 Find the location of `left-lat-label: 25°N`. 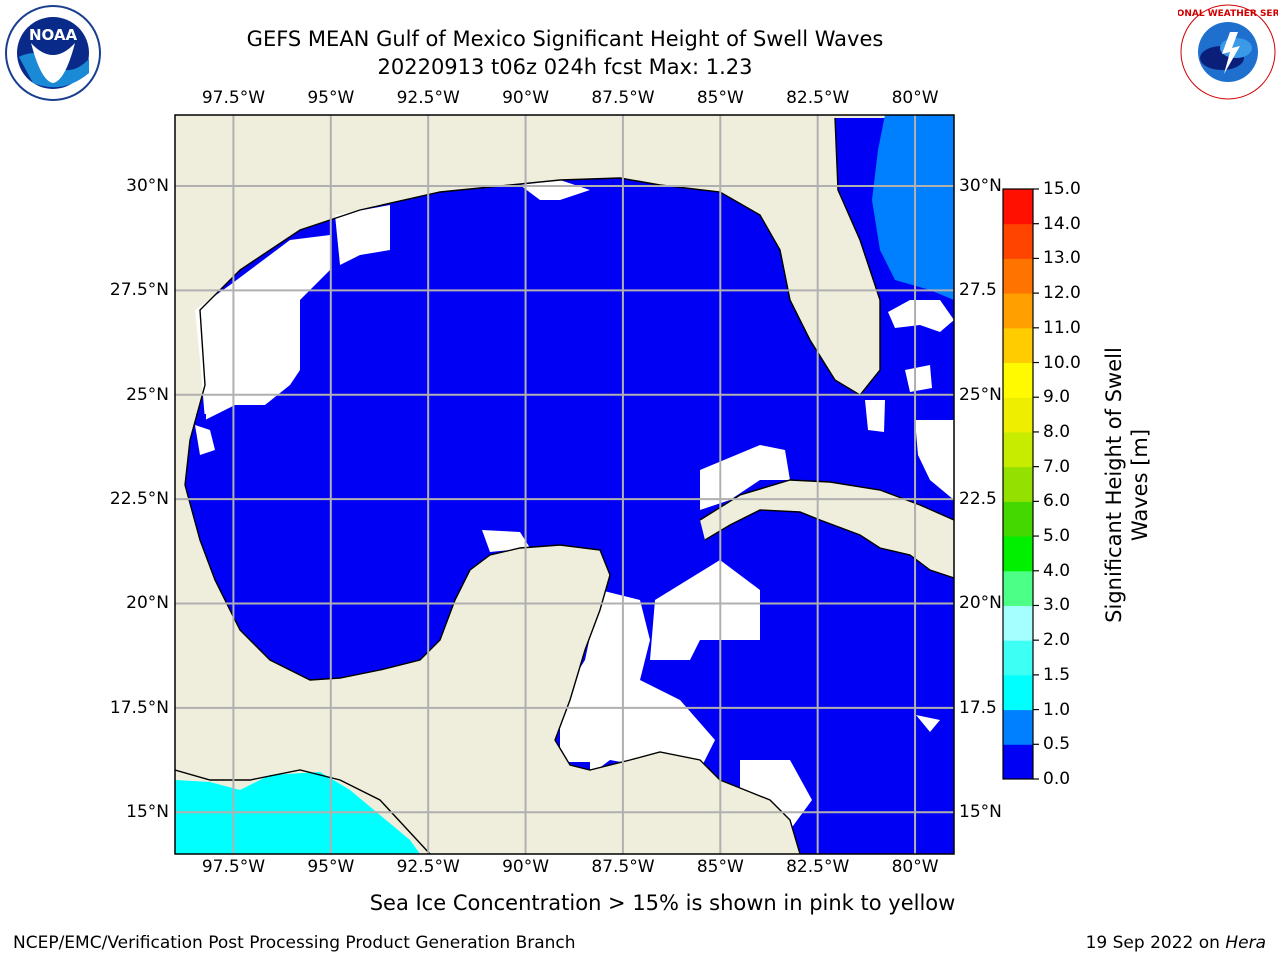

left-lat-label: 25°N is located at coordinates (147, 394).